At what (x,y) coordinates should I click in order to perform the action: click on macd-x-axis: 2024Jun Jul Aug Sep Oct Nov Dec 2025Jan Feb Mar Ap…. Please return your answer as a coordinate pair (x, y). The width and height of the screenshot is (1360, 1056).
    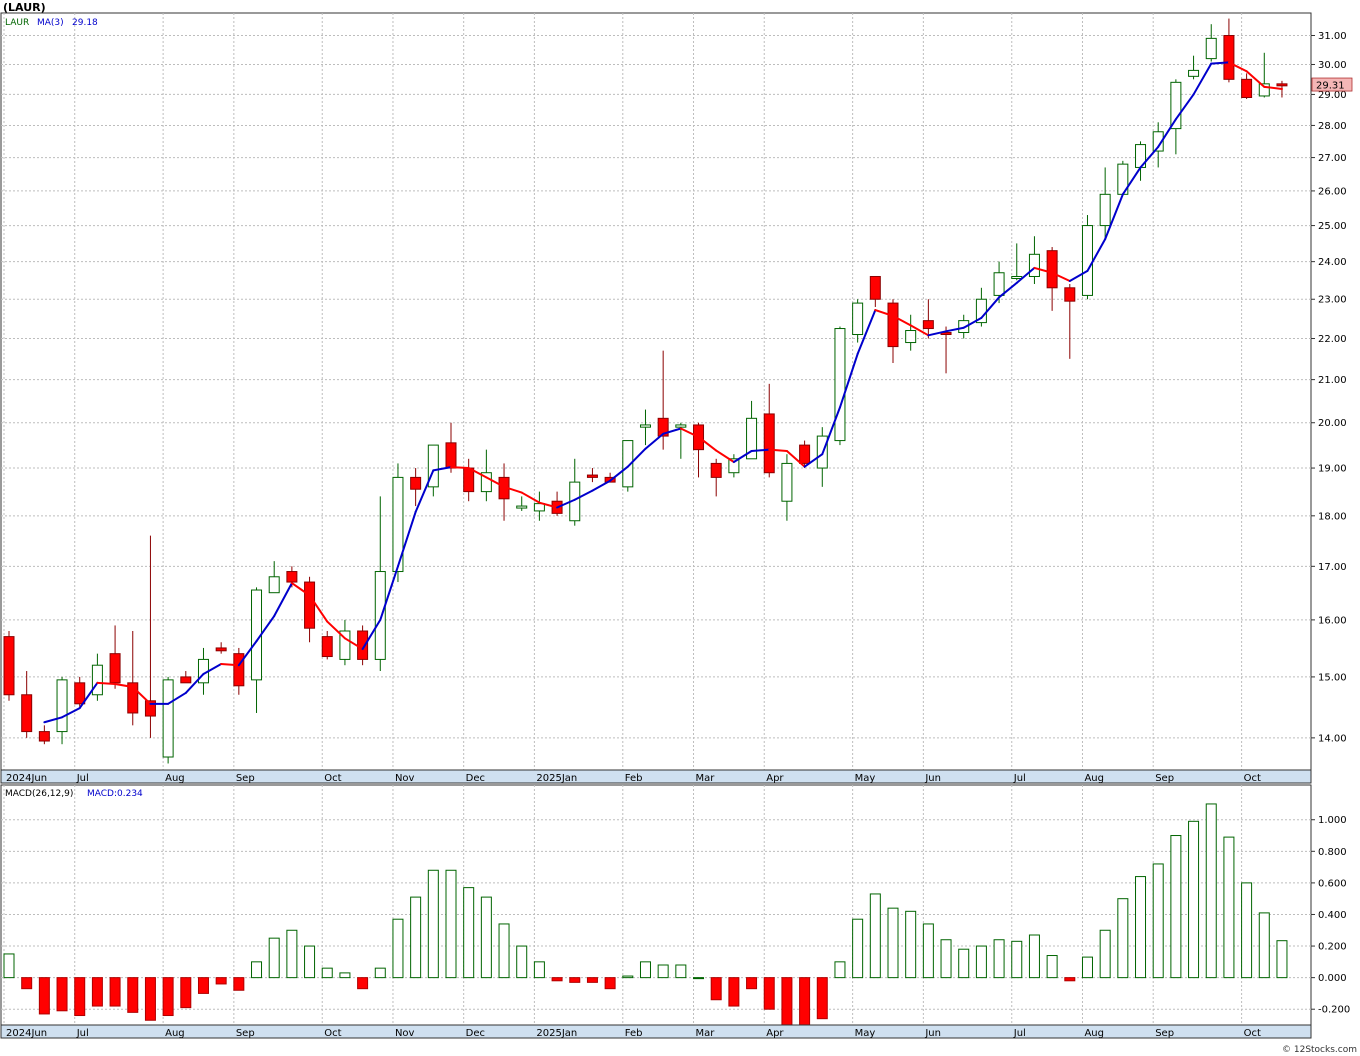
    Looking at the image, I should click on (633, 1033).